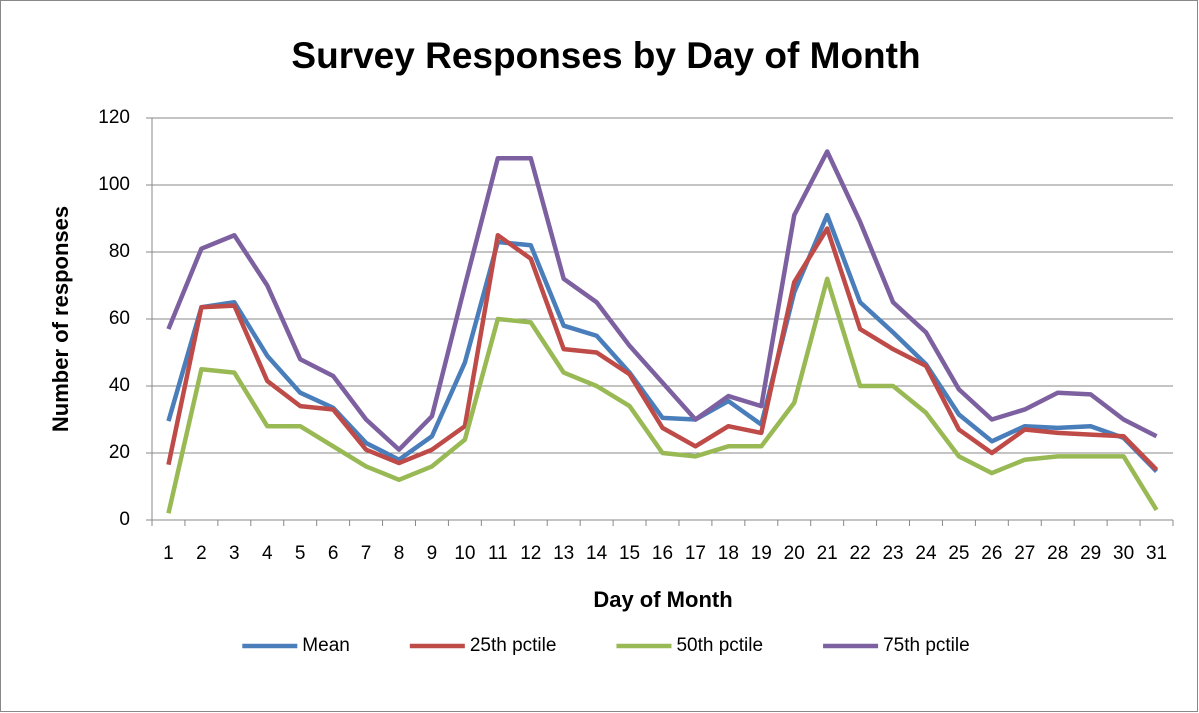  Describe the element at coordinates (563, 553) in the screenshot. I see `x-tick-label: 13` at that location.